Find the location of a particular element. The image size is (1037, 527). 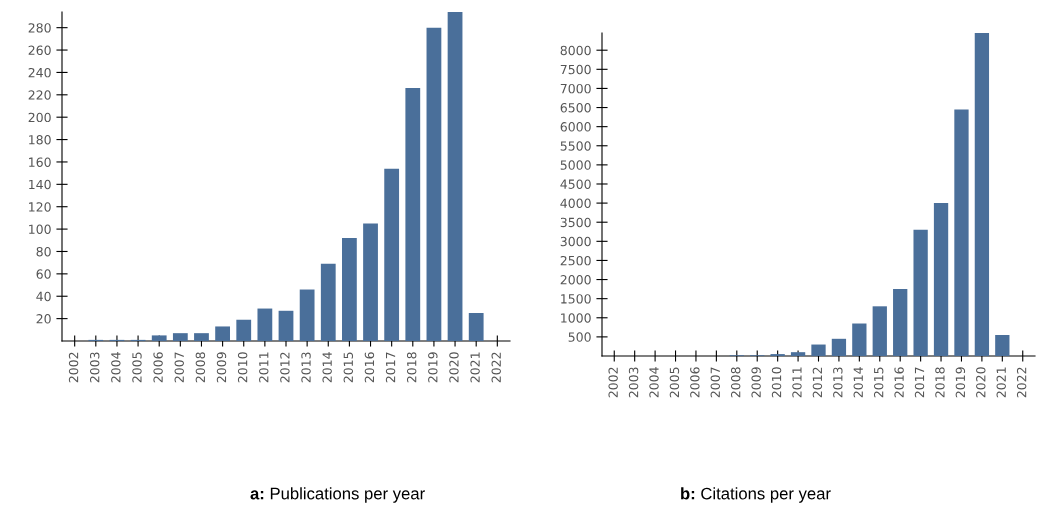

y-tick-label: 6000 is located at coordinates (575, 127).